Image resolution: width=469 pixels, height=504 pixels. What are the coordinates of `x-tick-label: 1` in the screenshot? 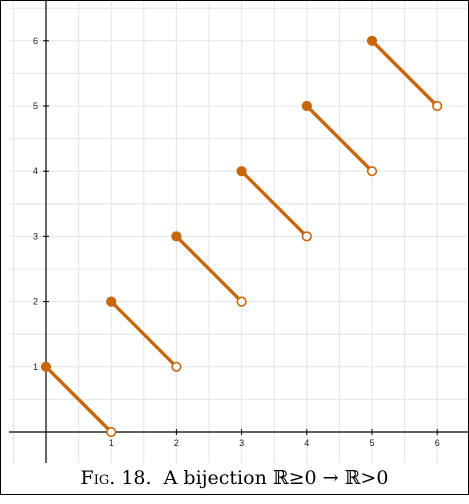 It's located at (111, 443).